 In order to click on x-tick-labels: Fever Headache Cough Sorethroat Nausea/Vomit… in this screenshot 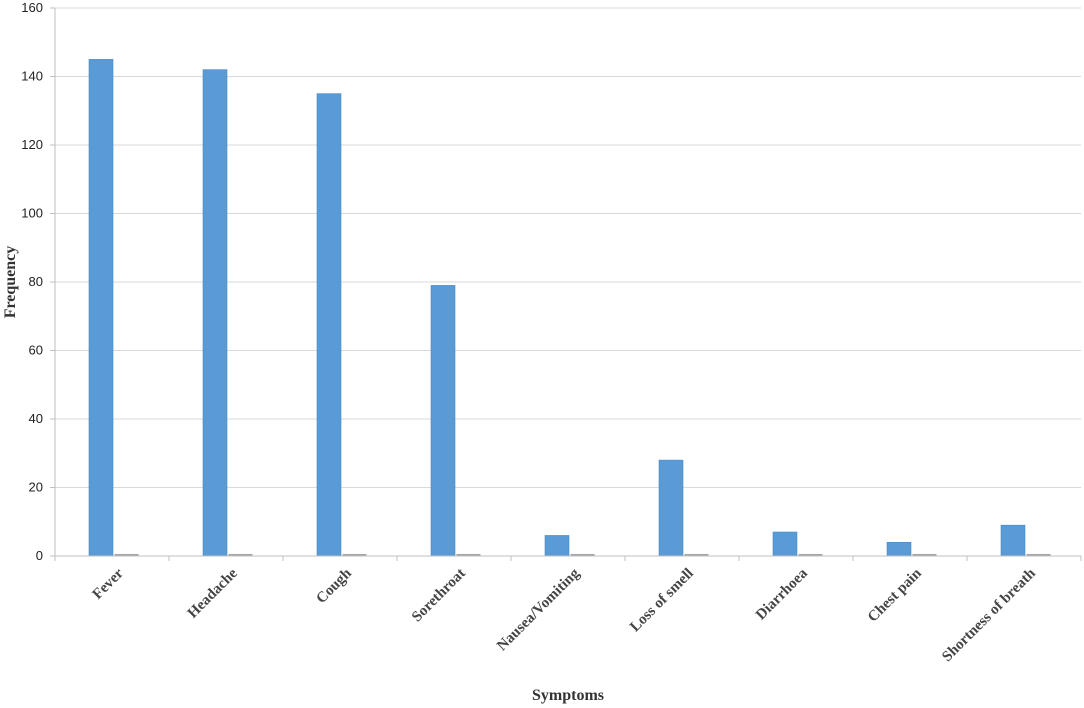, I will do `click(565, 615)`.